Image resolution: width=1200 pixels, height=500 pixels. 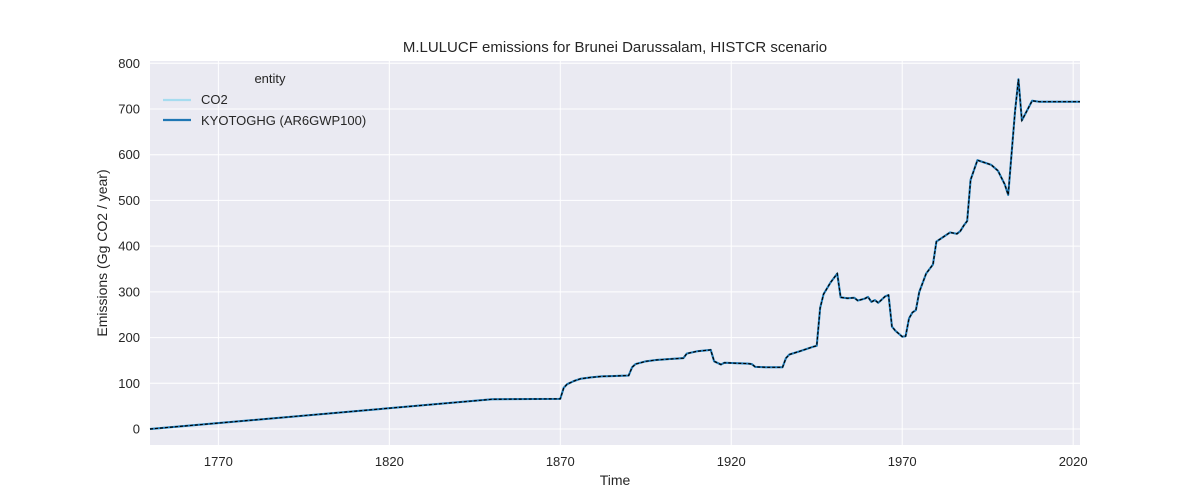 What do you see at coordinates (214, 99) in the screenshot?
I see `legend-label-co2: CO2` at bounding box center [214, 99].